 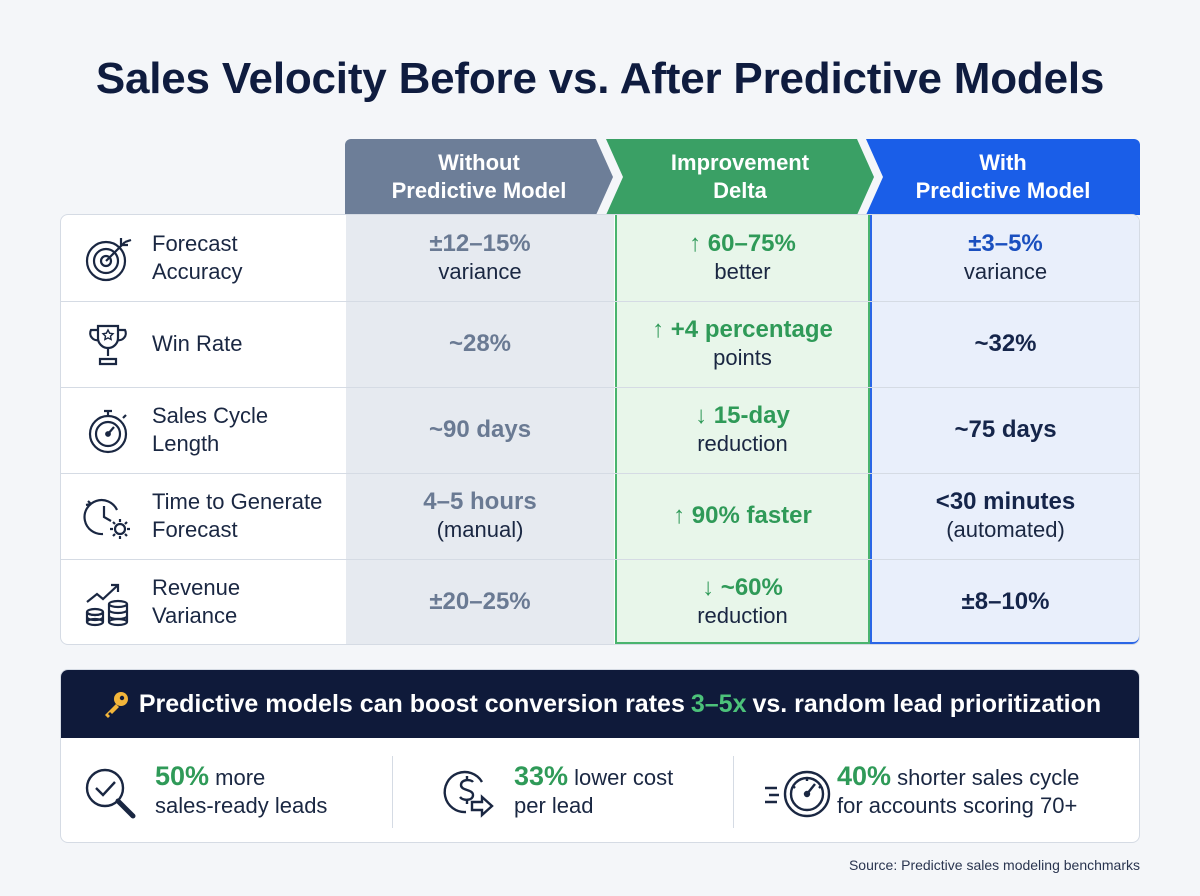 I want to click on stat-line1: shorter sales cycle, so click(x=988, y=777).